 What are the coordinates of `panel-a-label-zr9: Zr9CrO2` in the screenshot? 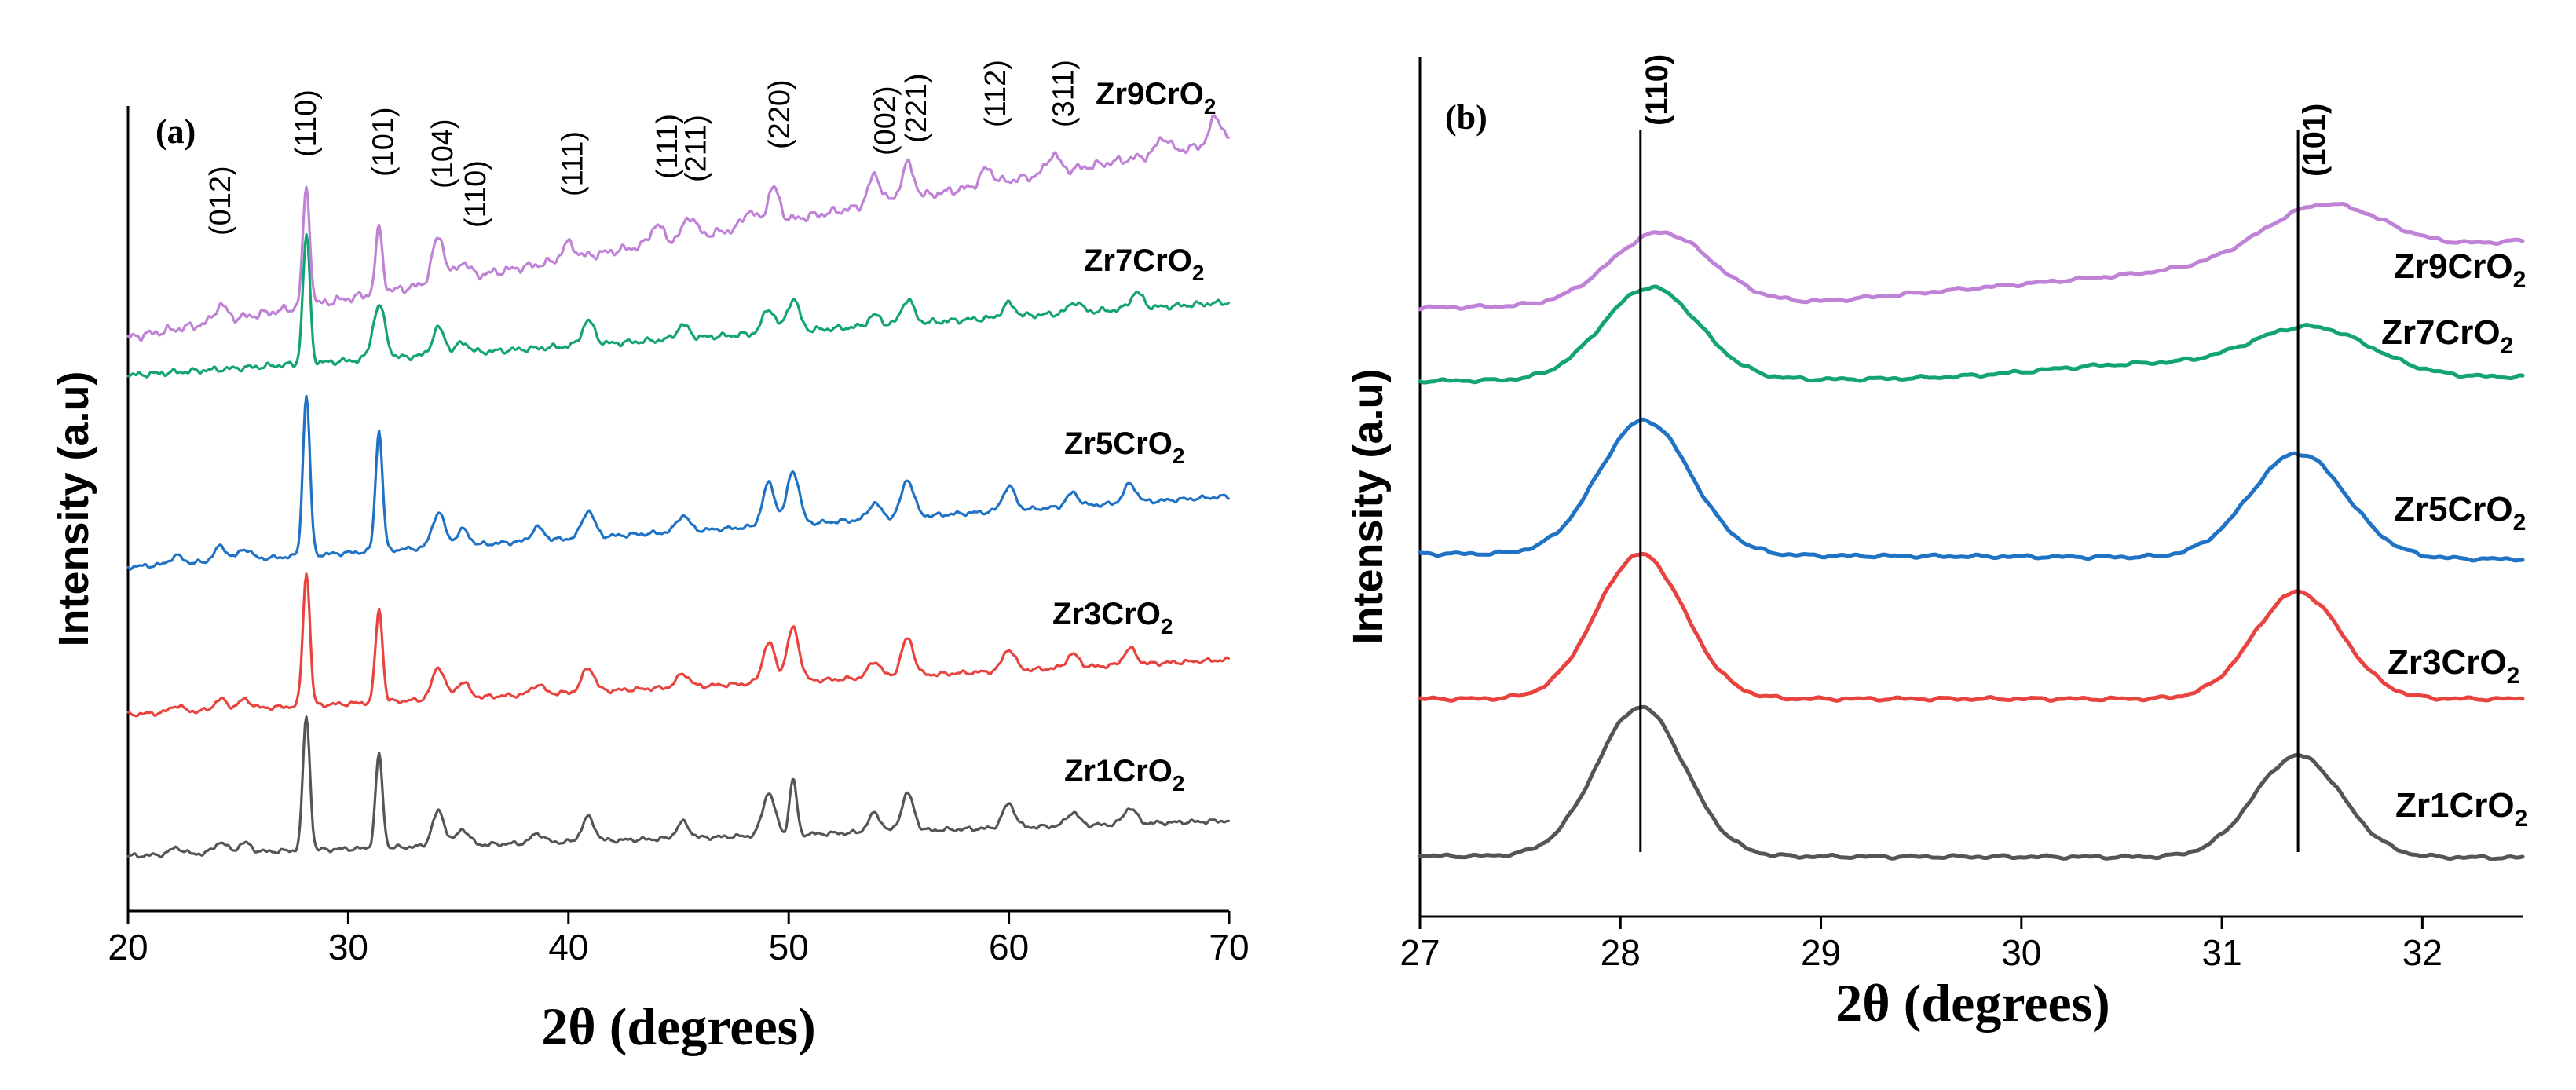 It's located at (1156, 98).